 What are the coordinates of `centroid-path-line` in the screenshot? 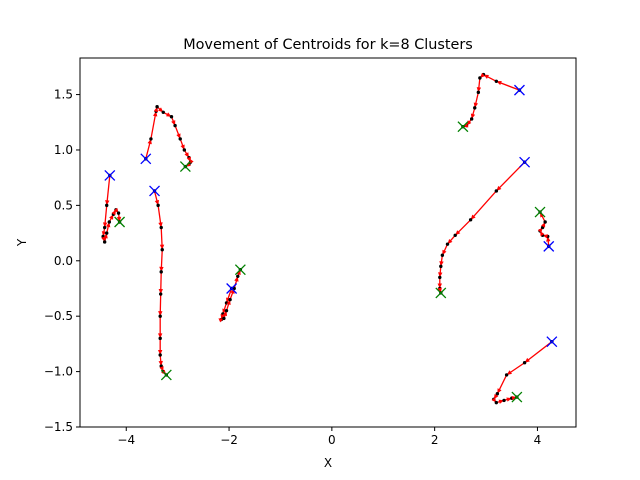 It's located at (482, 227).